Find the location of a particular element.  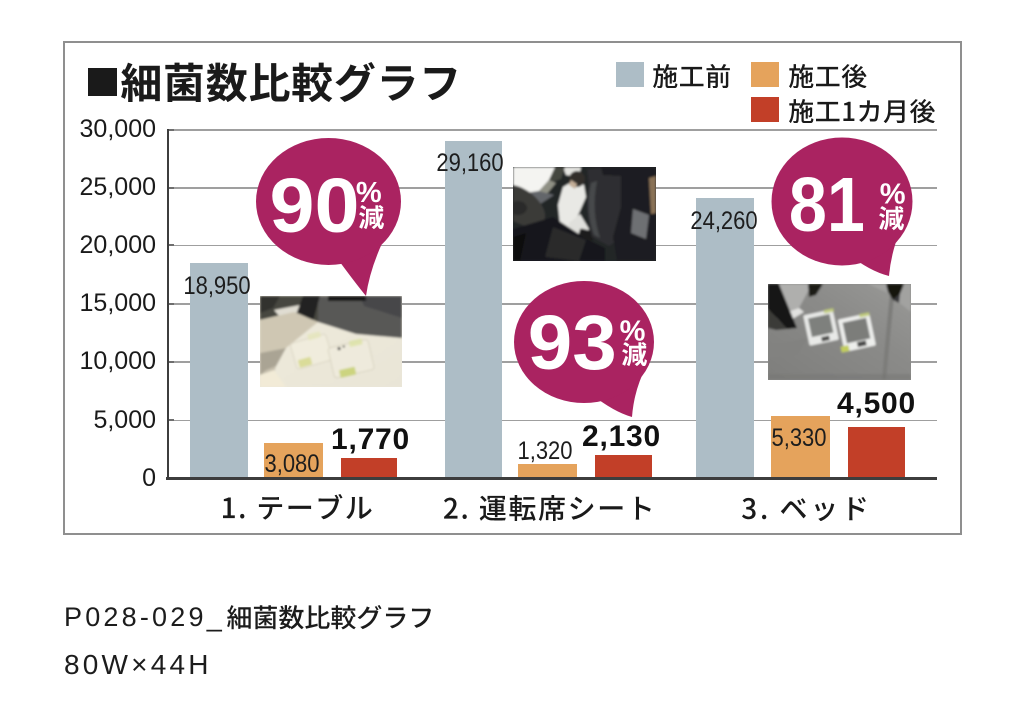

svg-text: 93 is located at coordinates (572, 343).